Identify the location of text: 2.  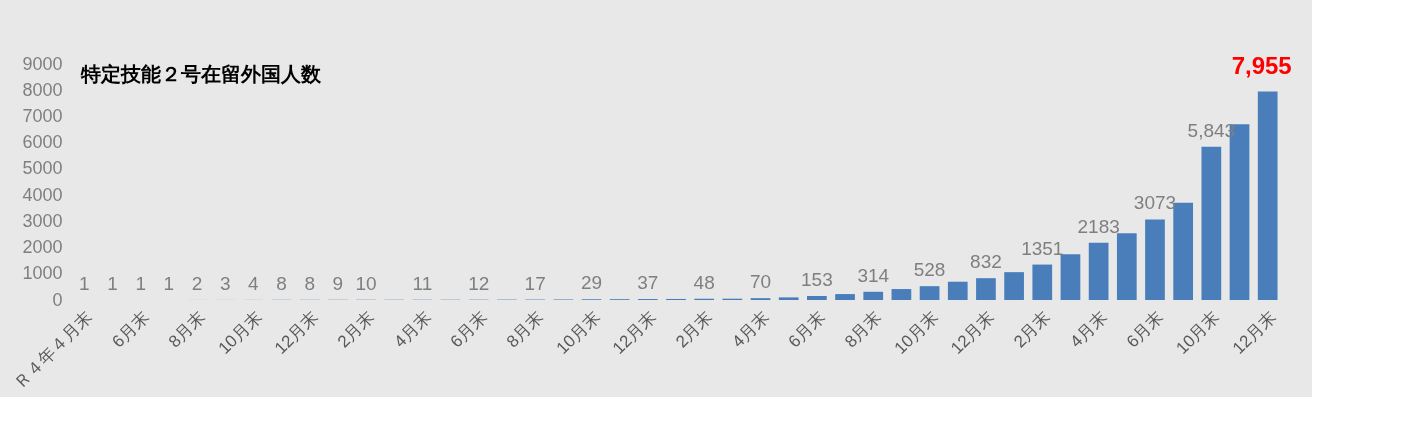
(197, 283).